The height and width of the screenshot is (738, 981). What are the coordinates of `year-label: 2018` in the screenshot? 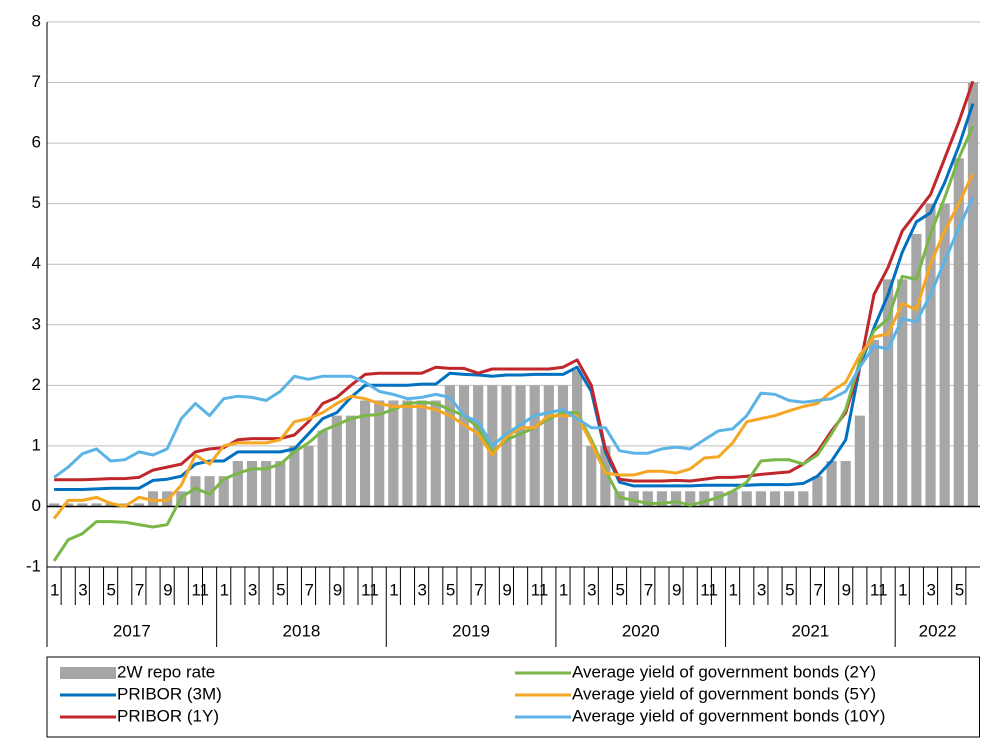 It's located at (302, 630).